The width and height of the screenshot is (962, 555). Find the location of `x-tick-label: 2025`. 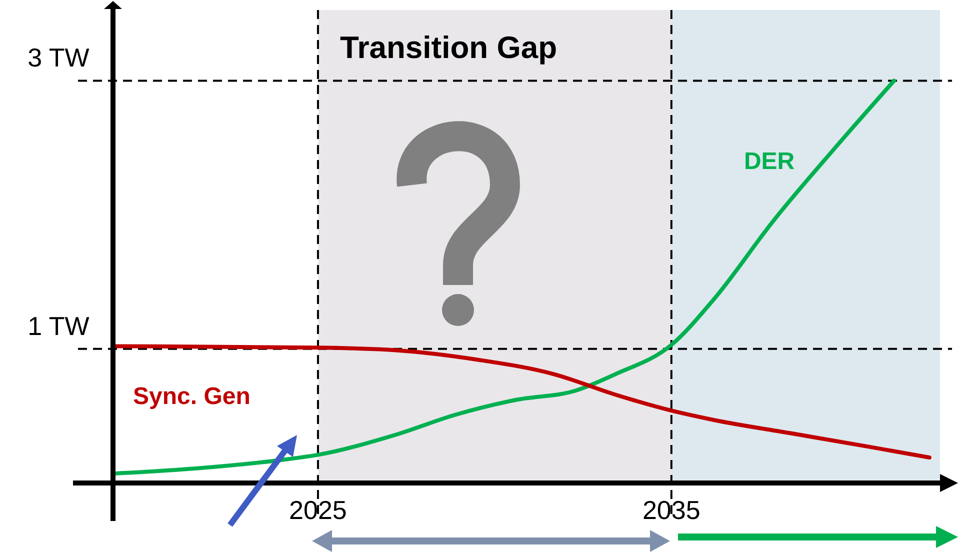

x-tick-label: 2025 is located at coordinates (318, 510).